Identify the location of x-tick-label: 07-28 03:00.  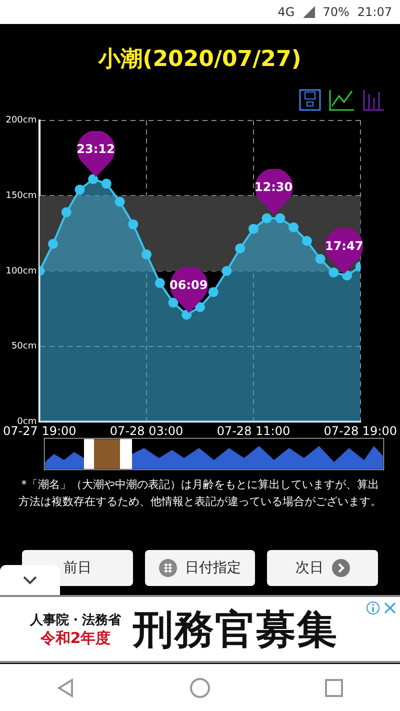
(147, 431).